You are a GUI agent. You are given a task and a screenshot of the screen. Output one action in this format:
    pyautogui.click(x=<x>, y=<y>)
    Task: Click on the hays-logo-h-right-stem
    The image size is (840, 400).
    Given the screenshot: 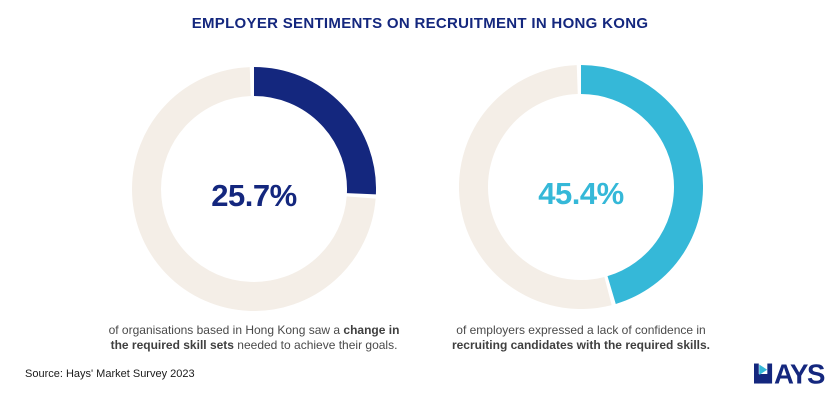 What is the action you would take?
    pyautogui.click(x=770, y=373)
    